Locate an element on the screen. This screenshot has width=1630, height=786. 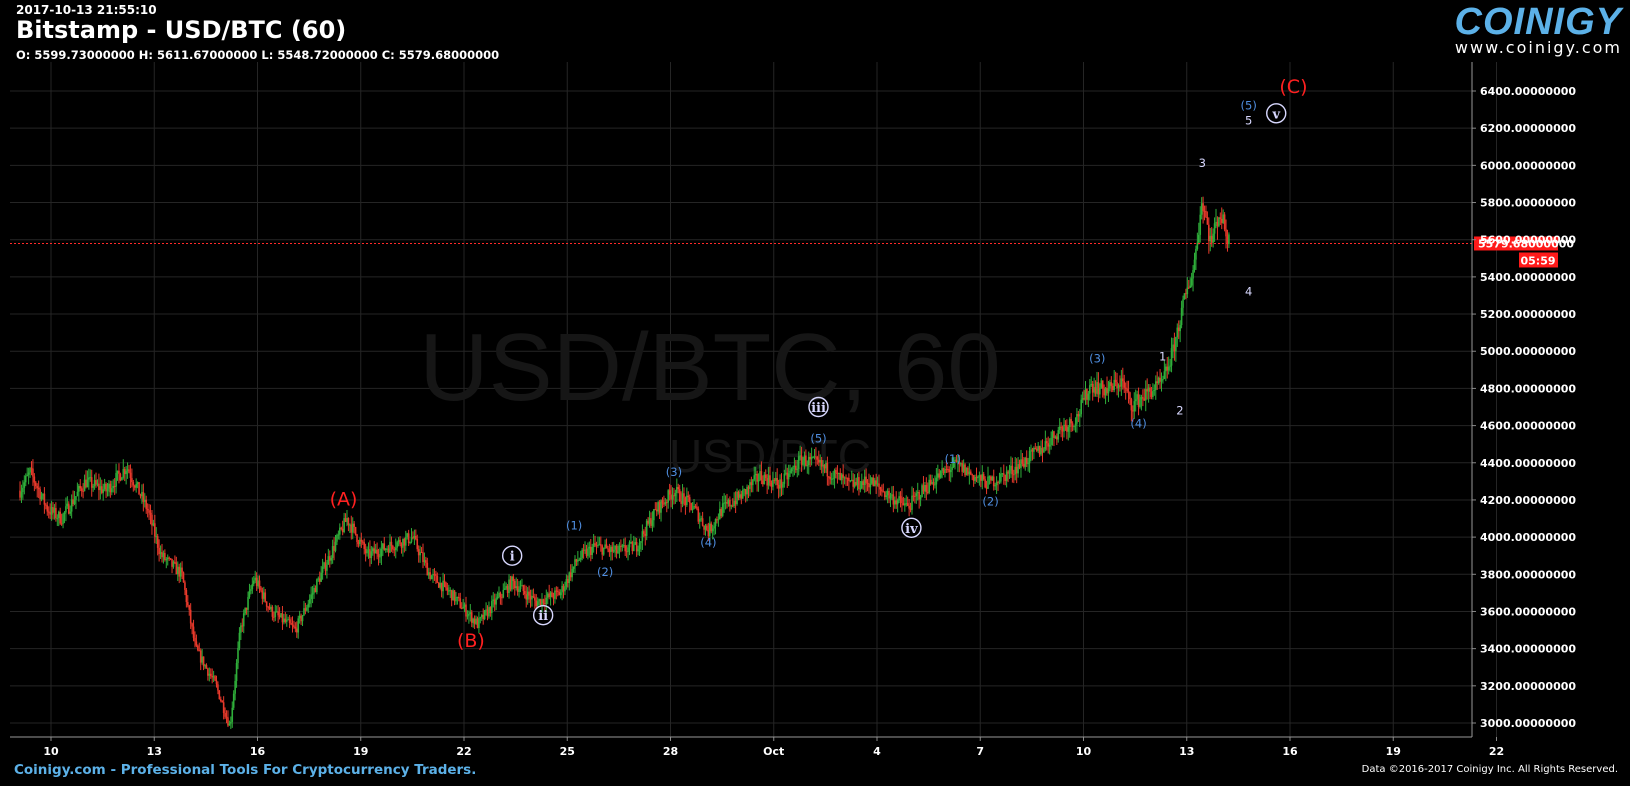
wave-label-white: 5 is located at coordinates (1248, 120).